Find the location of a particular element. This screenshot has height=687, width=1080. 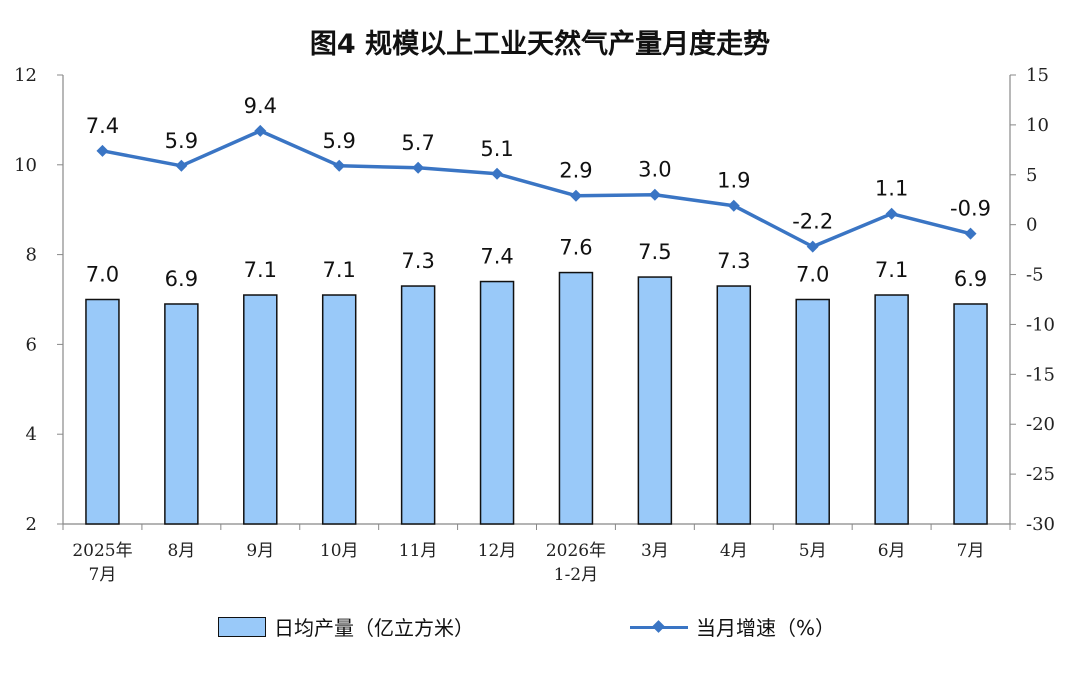

y-right-tick-label: 10 is located at coordinates (1037, 125).